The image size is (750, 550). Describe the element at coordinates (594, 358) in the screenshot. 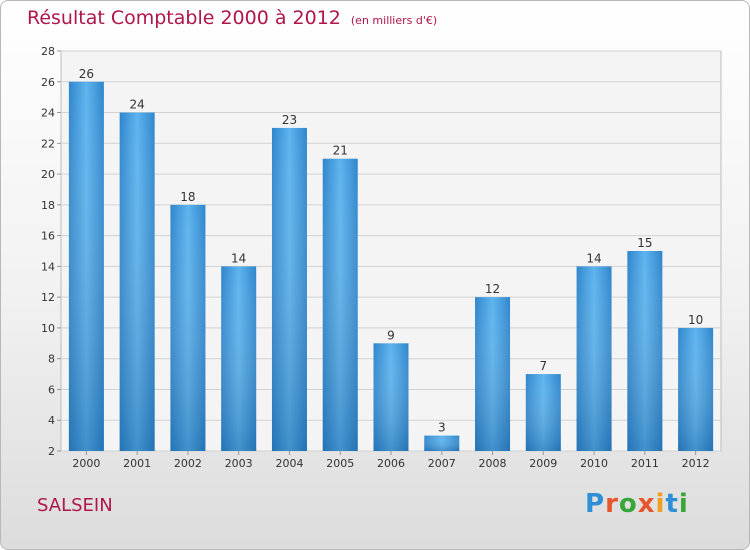

I see `bar-shade-2010` at that location.